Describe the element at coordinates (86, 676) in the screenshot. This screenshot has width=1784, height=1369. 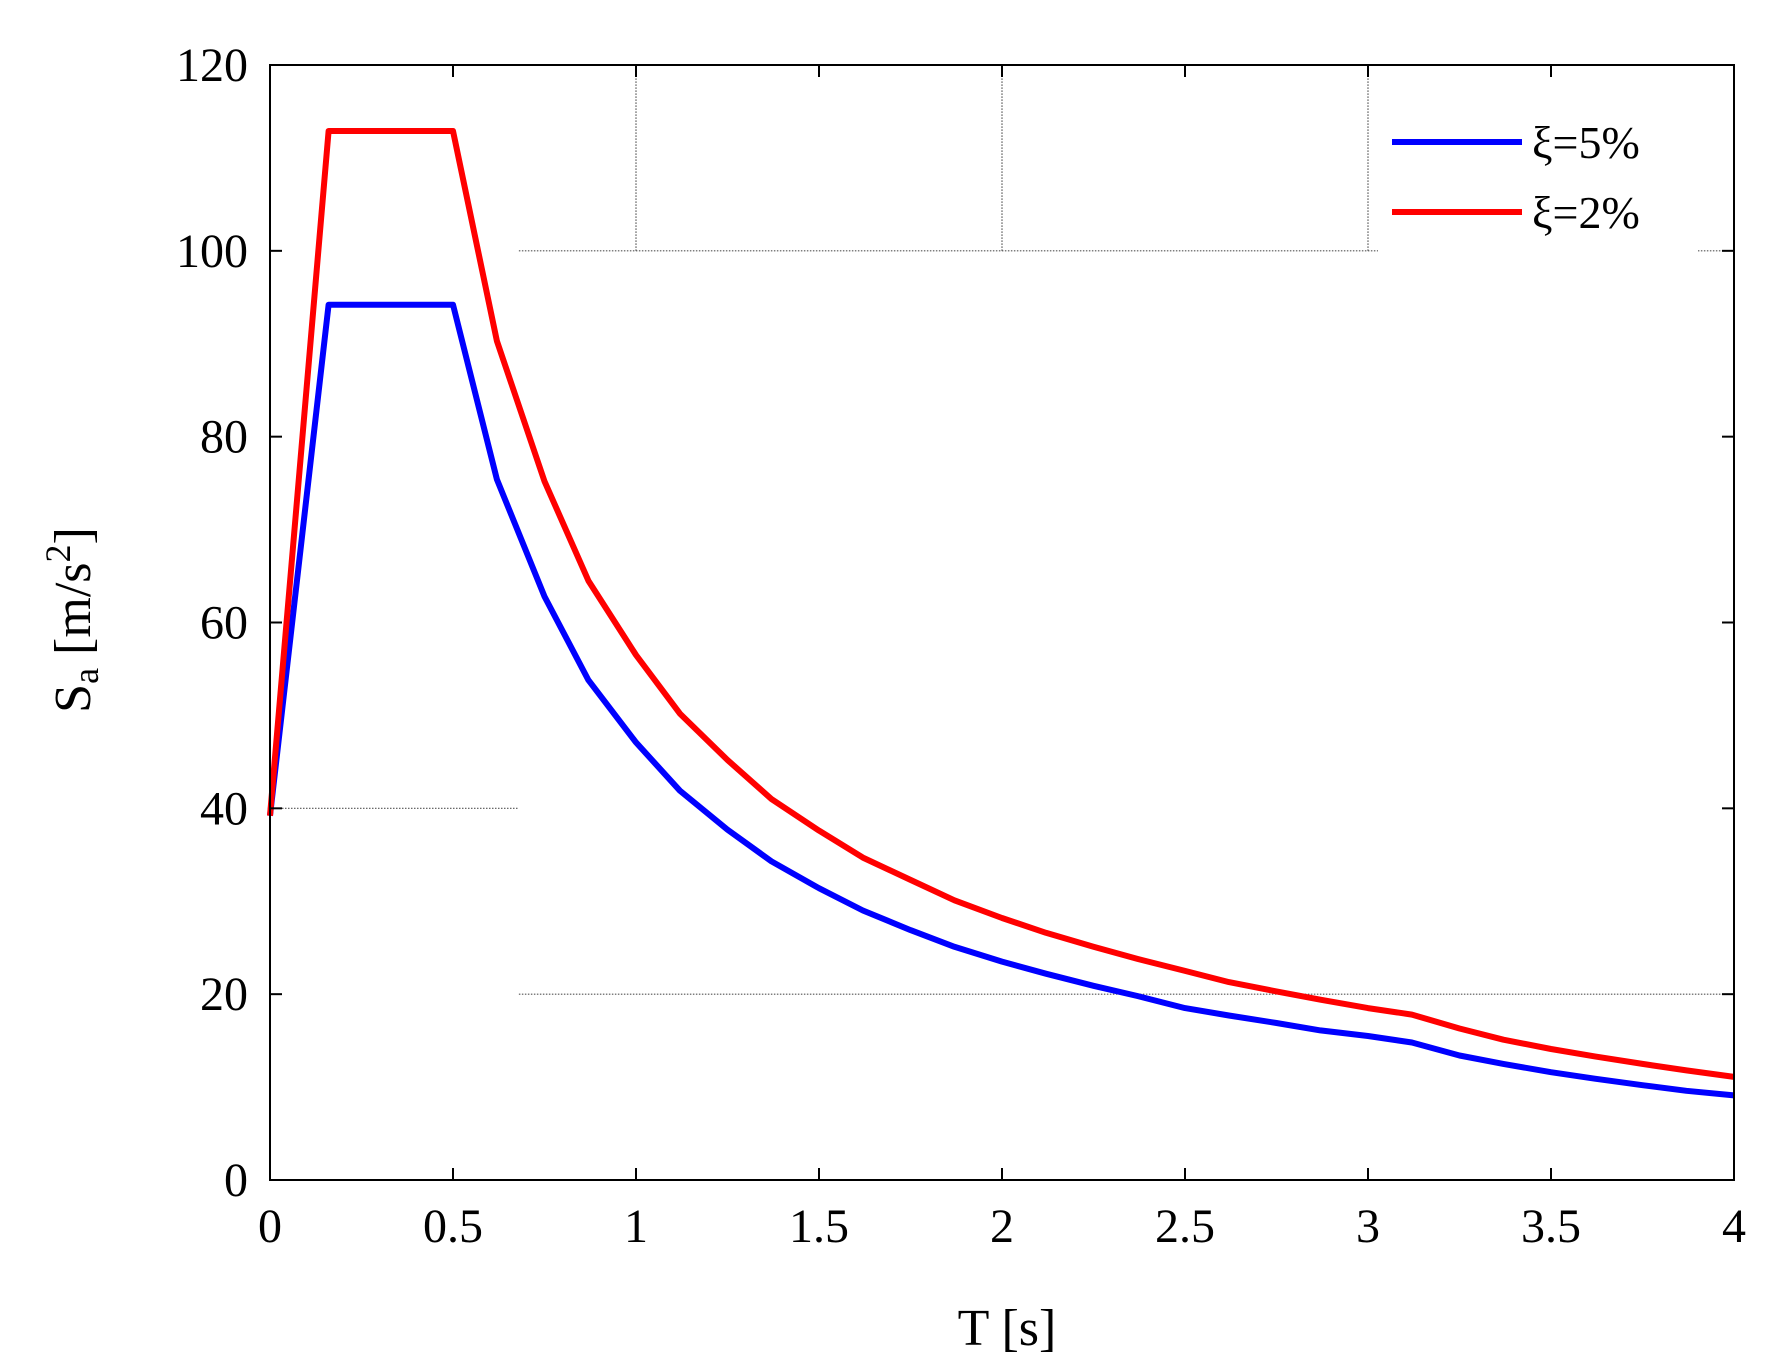
I see `y-axis-label-subscript: a` at that location.